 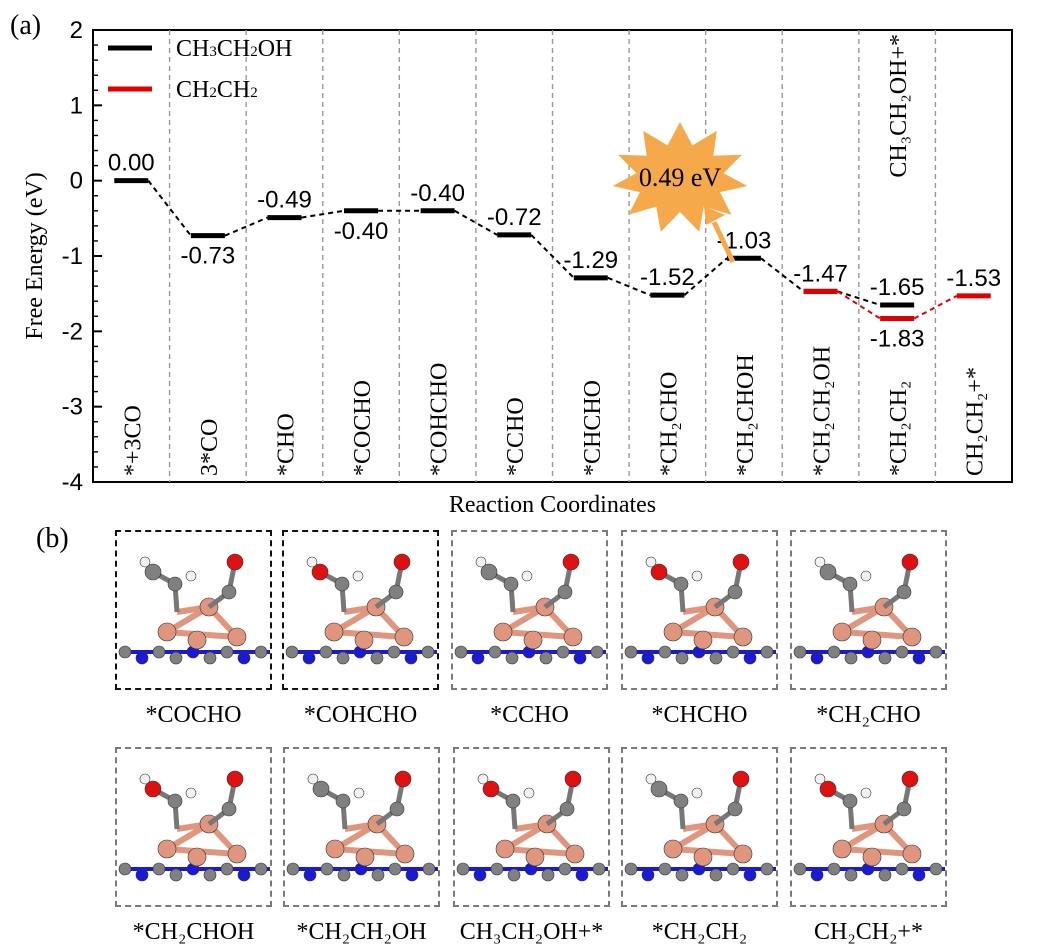 What do you see at coordinates (76, 30) in the screenshot?
I see `y-tick-label: 2` at bounding box center [76, 30].